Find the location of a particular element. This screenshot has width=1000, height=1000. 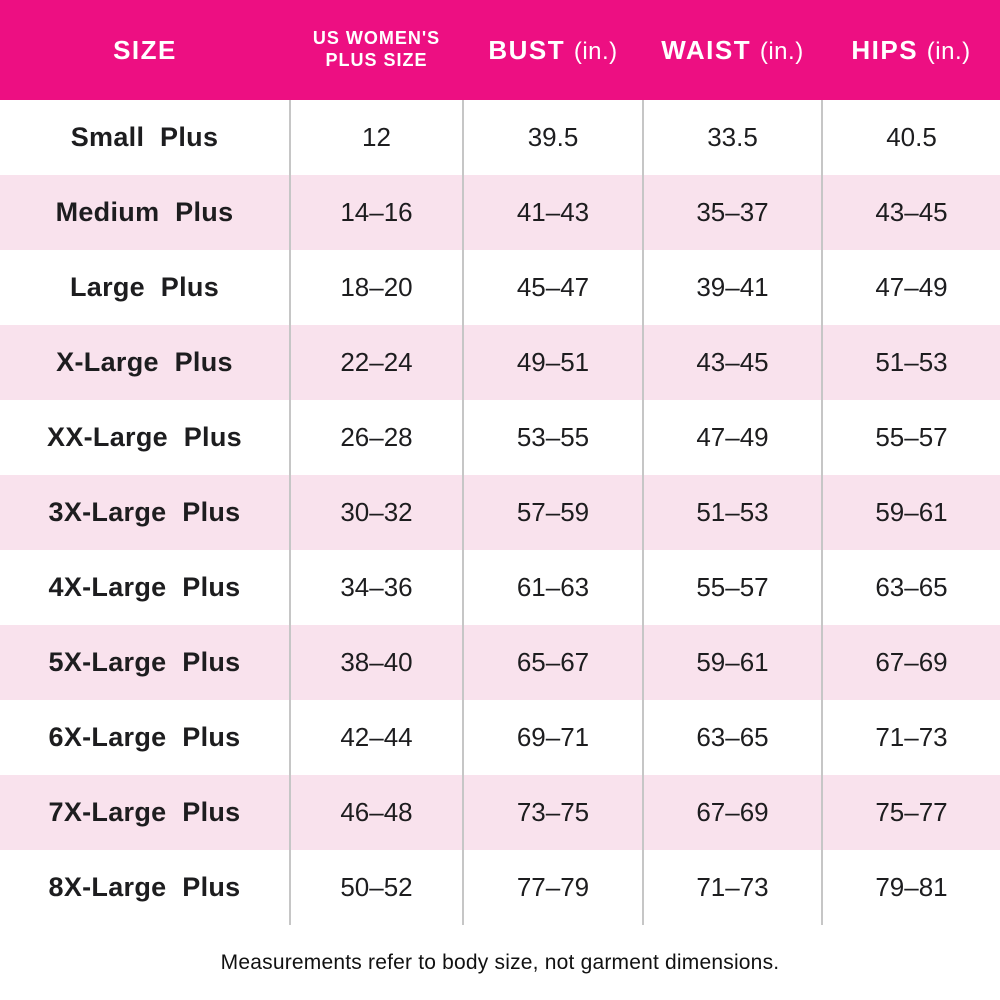

cell-us-plus-size: 42–44 is located at coordinates (376, 737).